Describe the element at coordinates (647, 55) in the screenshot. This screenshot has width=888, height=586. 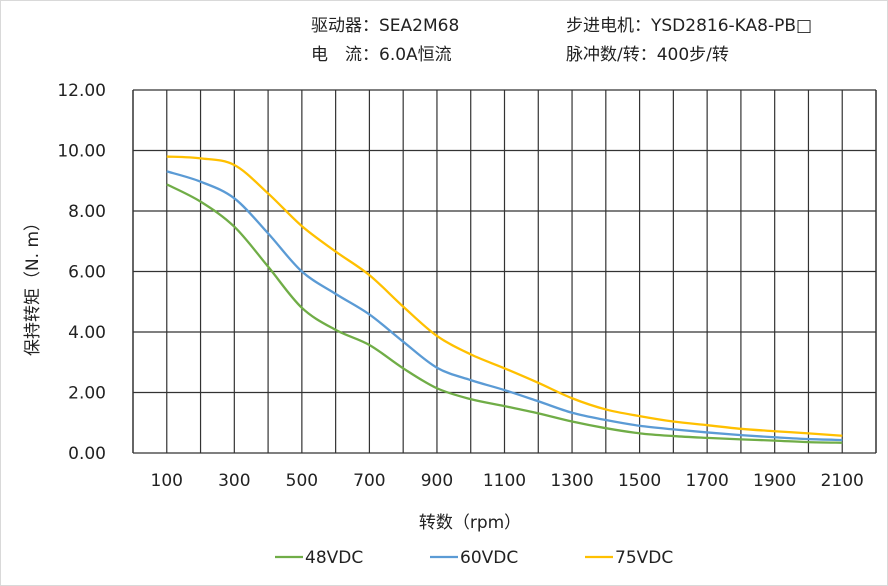
I see `pulses-label: 脉冲数/转：400步/转` at that location.